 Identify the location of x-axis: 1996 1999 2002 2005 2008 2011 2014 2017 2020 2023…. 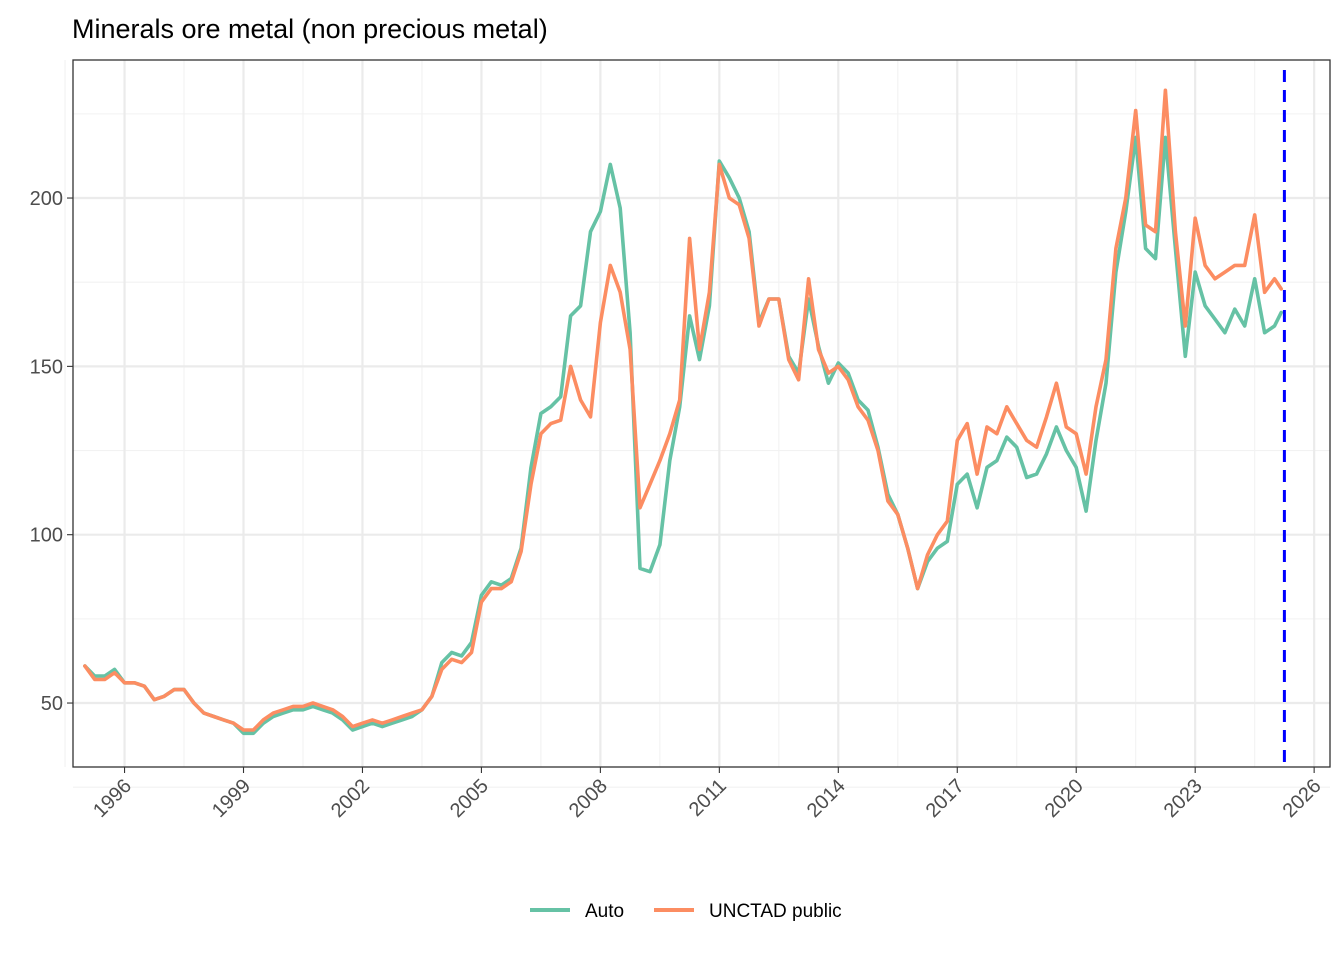
(707, 794).